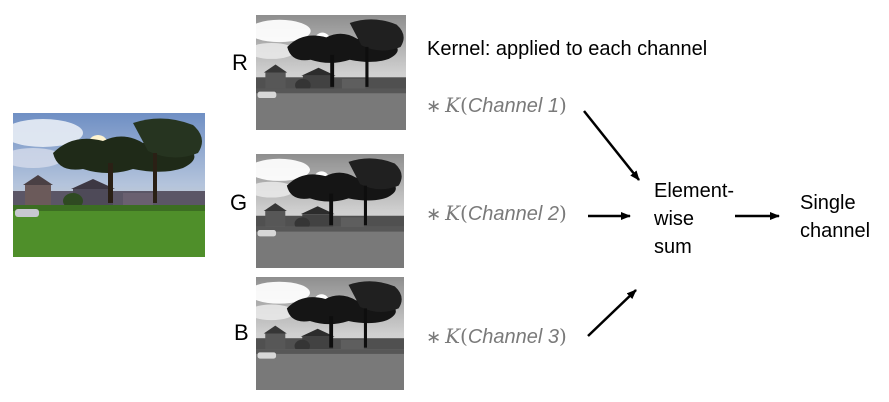 Image resolution: width=889 pixels, height=402 pixels. I want to click on elementwise-sum-label: Element- wise sum, so click(694, 219).